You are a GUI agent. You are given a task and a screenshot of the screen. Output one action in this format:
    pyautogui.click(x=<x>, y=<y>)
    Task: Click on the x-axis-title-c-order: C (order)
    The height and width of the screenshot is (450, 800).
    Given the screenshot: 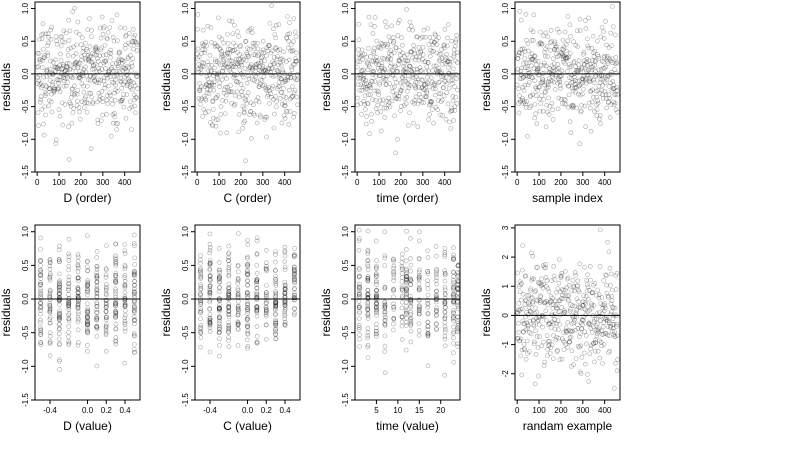 What is the action you would take?
    pyautogui.click(x=247, y=198)
    